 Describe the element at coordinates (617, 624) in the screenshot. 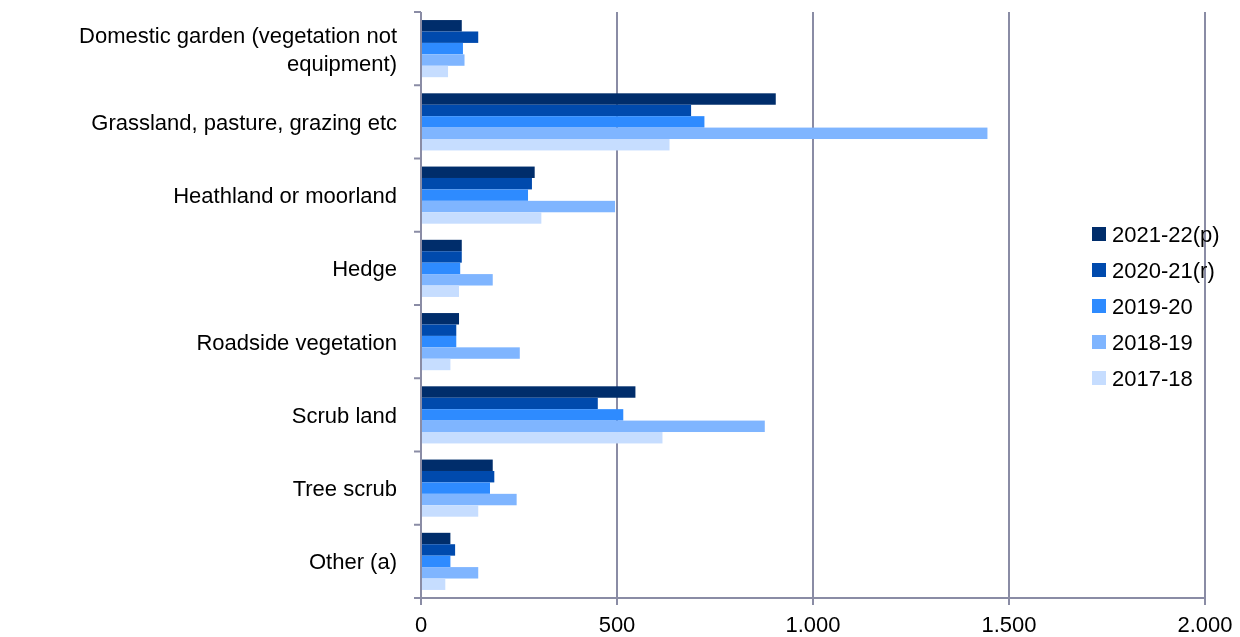

I see `x-tick-label: 500` at that location.